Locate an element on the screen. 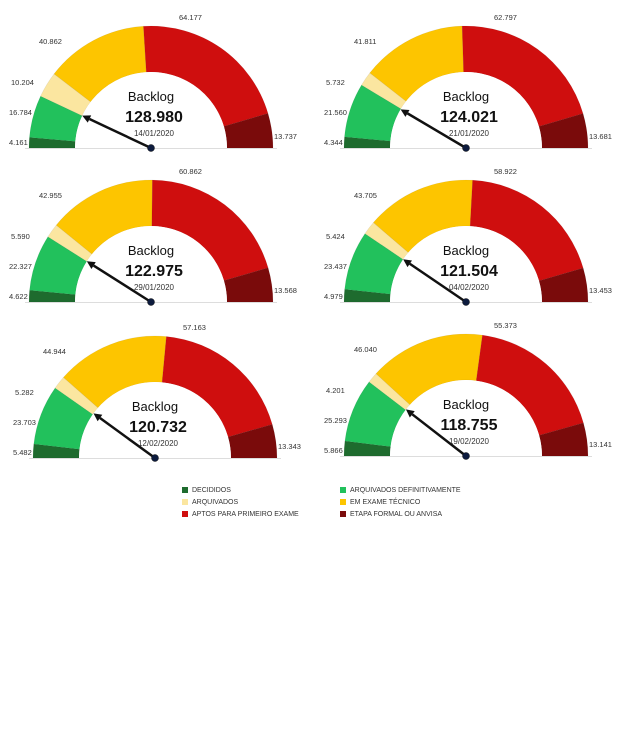  segment-value-label: 55.373 is located at coordinates (505, 325).